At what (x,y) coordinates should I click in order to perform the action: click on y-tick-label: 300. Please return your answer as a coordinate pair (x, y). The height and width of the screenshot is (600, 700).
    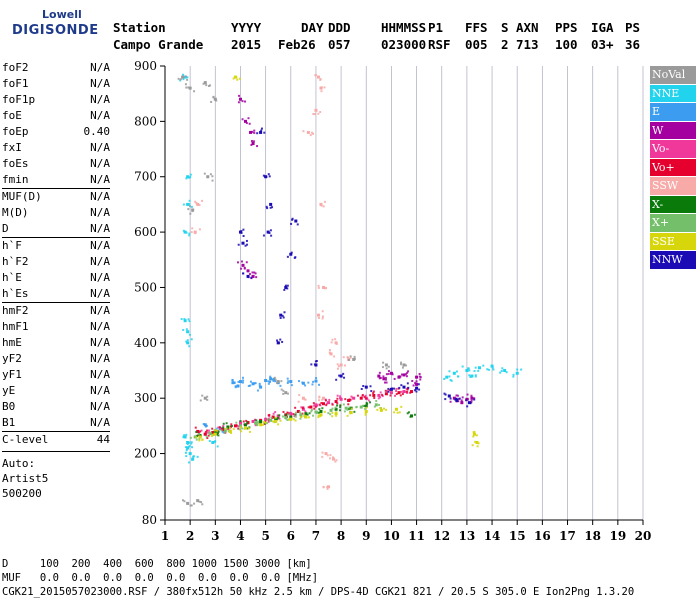
    Looking at the image, I should click on (145, 398).